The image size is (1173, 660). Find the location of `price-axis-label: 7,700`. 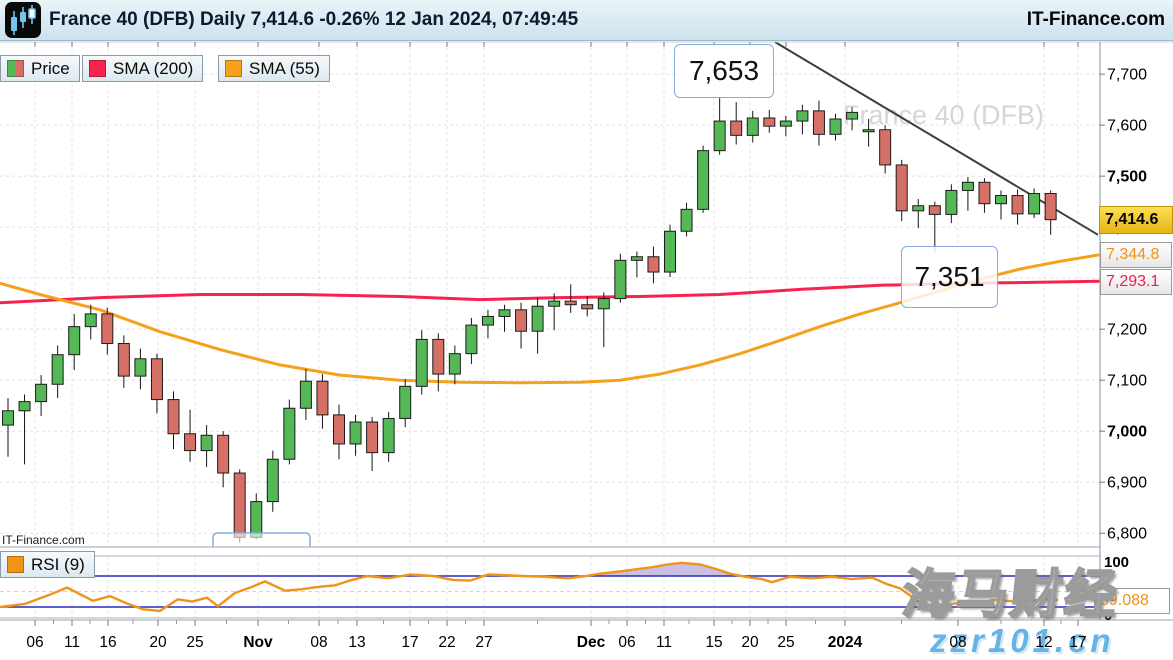

price-axis-label: 7,700 is located at coordinates (1127, 75).